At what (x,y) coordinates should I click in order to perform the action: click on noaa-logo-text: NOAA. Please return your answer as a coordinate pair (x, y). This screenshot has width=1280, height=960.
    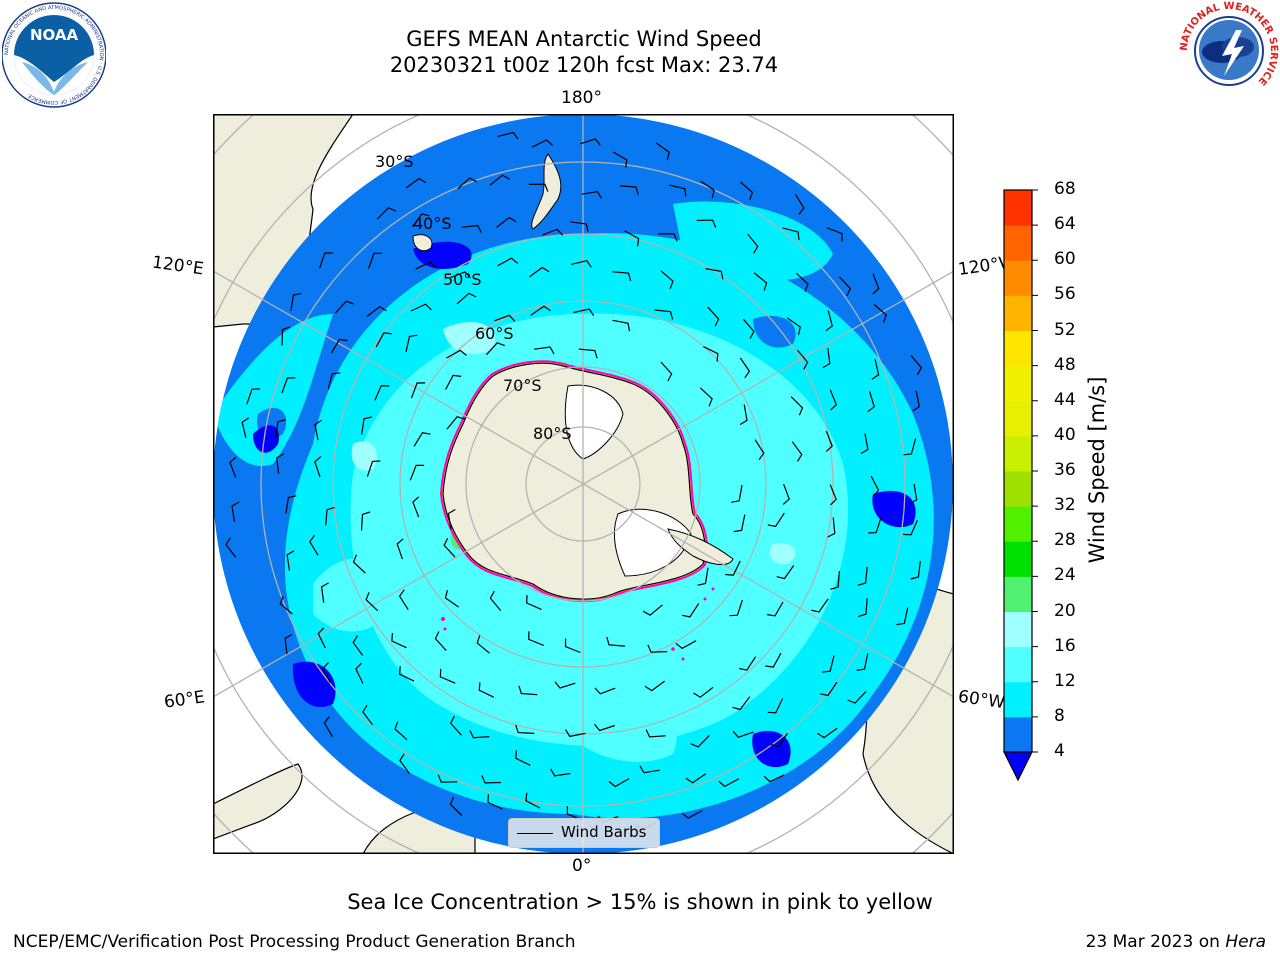
    Looking at the image, I should click on (54, 35).